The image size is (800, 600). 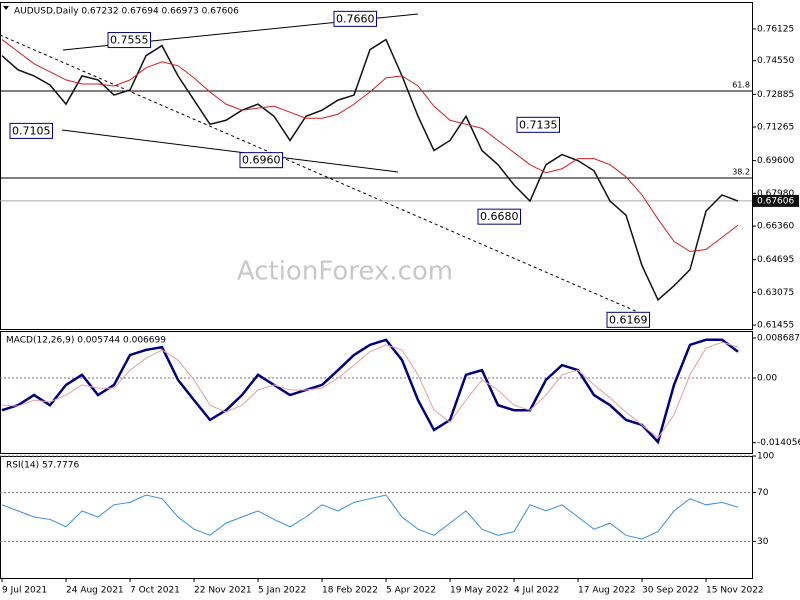 What do you see at coordinates (230, 151) in the screenshot?
I see `trend-line` at bounding box center [230, 151].